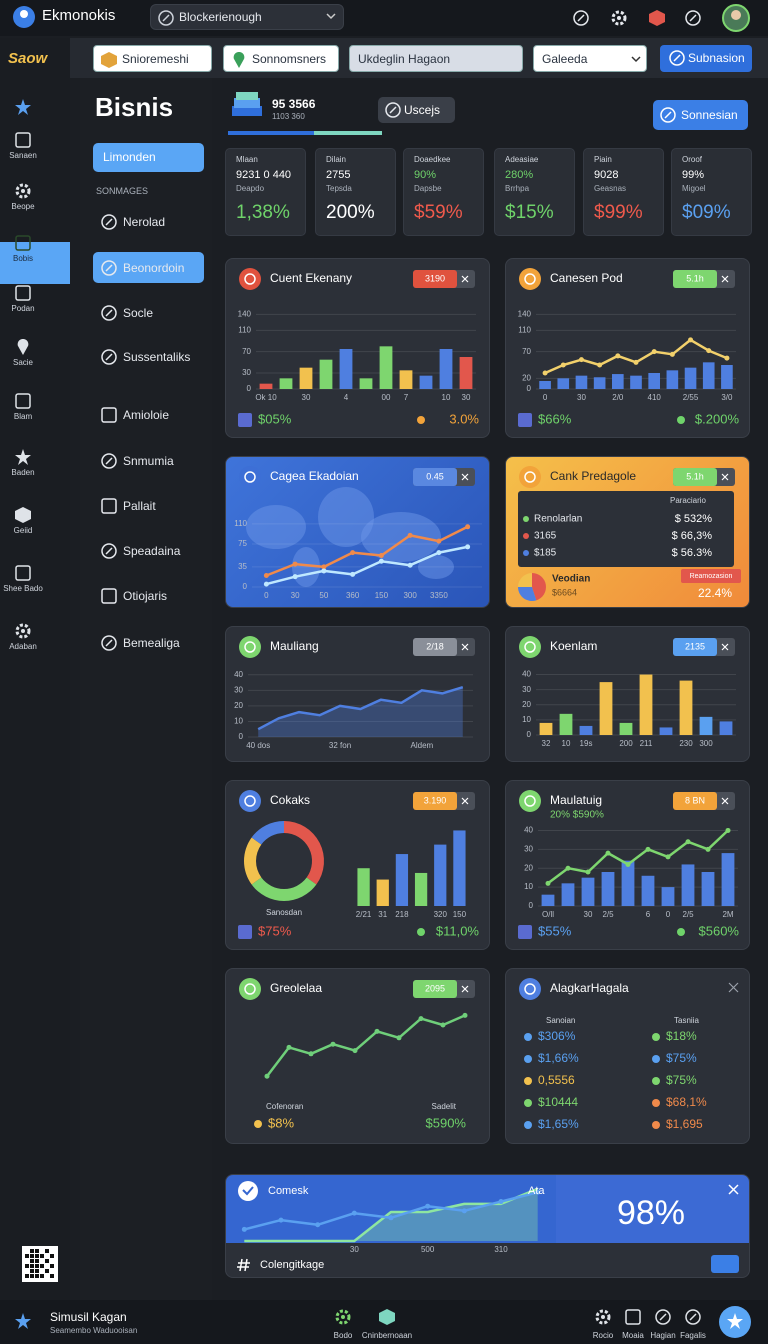  I want to click on toolbar-field: Galeeda, so click(590, 58).